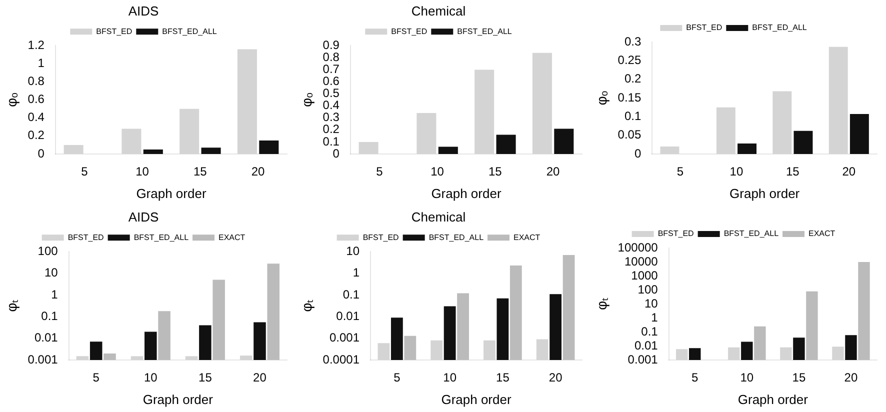  What do you see at coordinates (630, 97) in the screenshot?
I see `y-tick-label: 0.15` at bounding box center [630, 97].